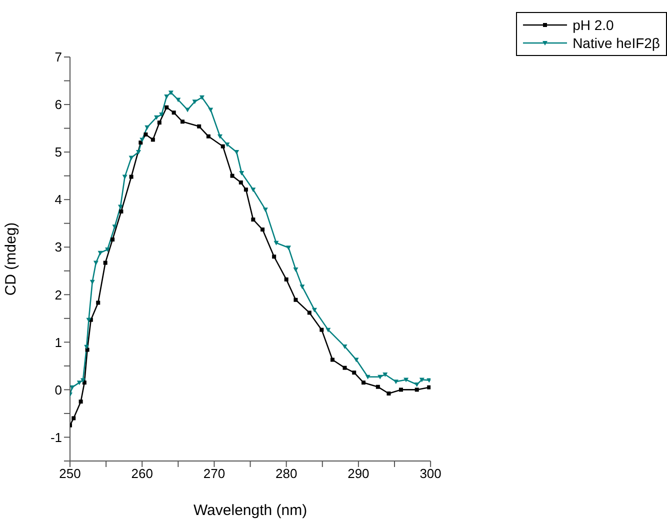  Describe the element at coordinates (214, 474) in the screenshot. I see `x-tick-label: 270` at that location.